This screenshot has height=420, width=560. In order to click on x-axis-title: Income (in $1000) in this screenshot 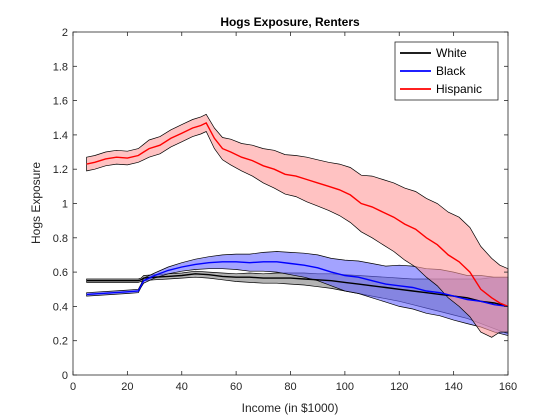, I will do `click(290, 408)`.